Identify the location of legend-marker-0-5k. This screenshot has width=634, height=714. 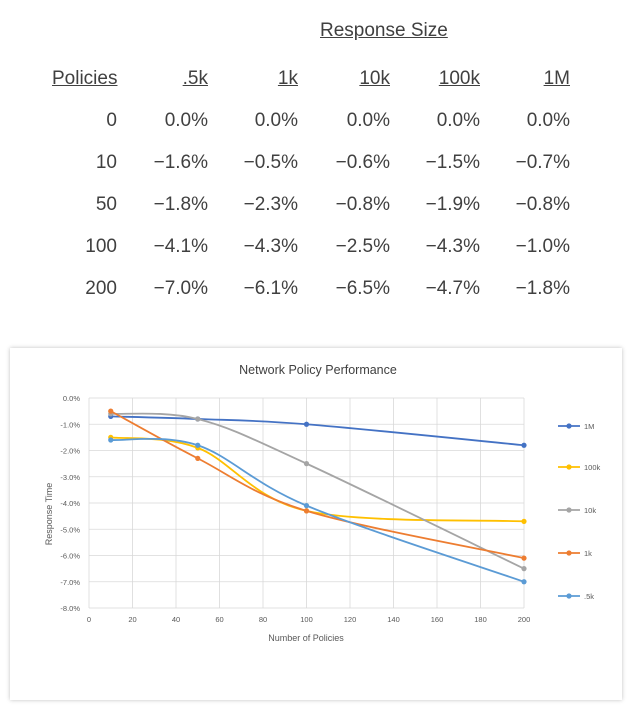
(569, 596).